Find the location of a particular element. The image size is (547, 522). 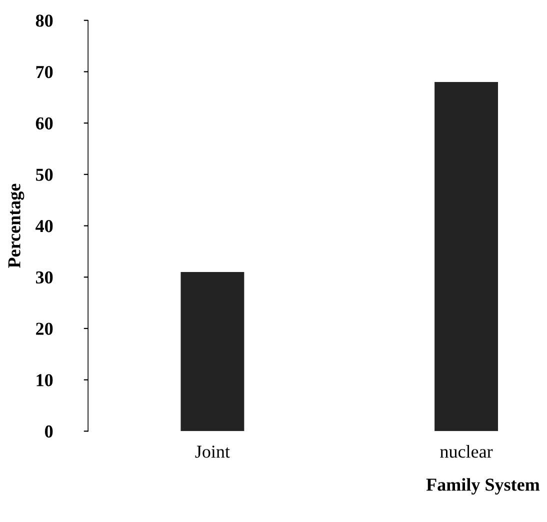

y-tick-label: 70 is located at coordinates (44, 72).